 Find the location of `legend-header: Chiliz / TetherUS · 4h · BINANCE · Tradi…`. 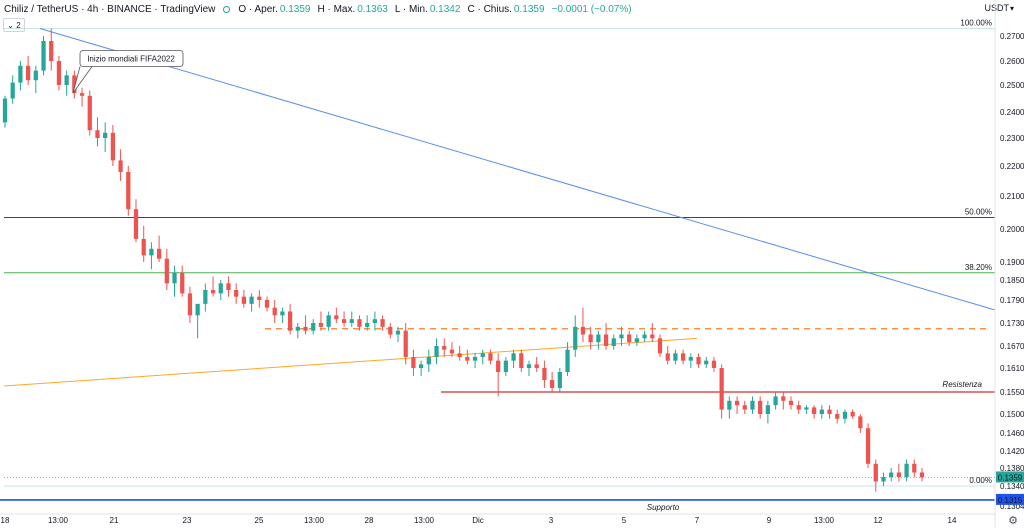

legend-header: Chiliz / TetherUS · 4h · BINANCE · Tradi… is located at coordinates (497, 9).